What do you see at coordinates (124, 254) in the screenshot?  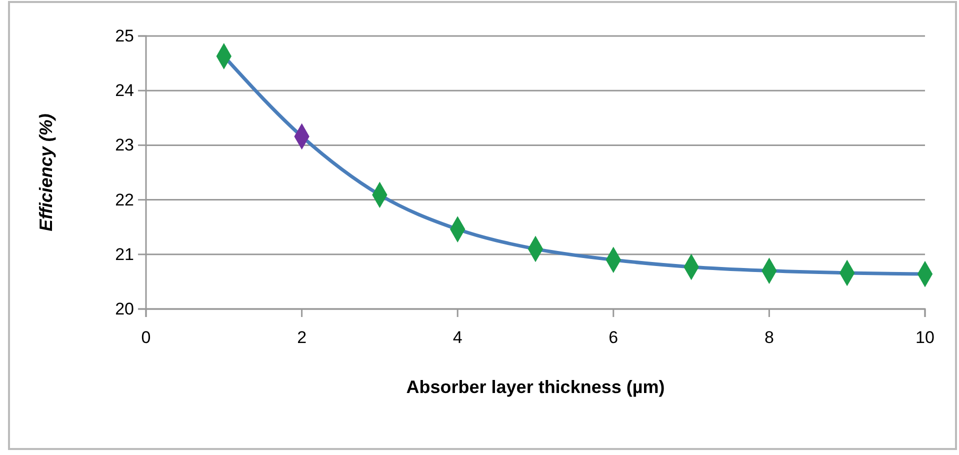 I see `y-tick-label: 21` at bounding box center [124, 254].